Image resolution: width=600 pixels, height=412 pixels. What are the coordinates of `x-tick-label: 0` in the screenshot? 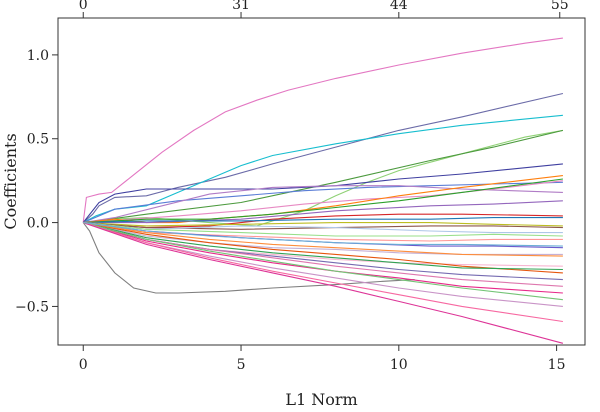 It's located at (83, 365).